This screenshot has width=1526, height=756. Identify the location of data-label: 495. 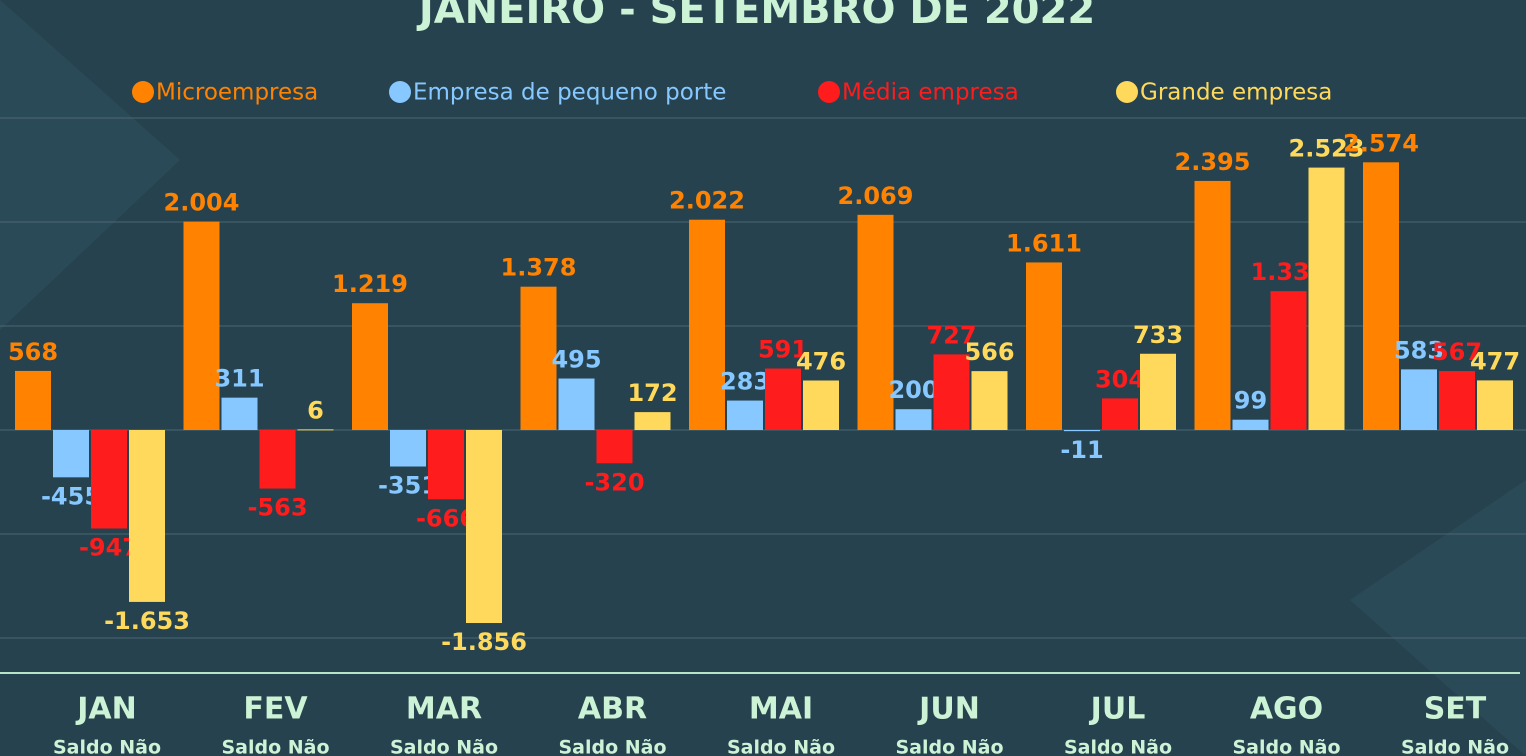
(576, 360).